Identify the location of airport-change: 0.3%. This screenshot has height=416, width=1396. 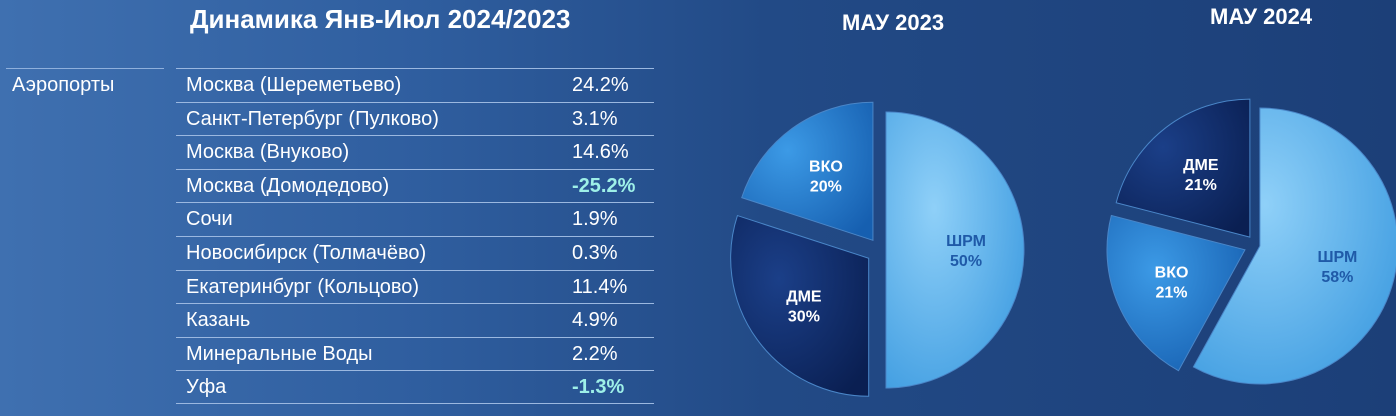
(595, 252).